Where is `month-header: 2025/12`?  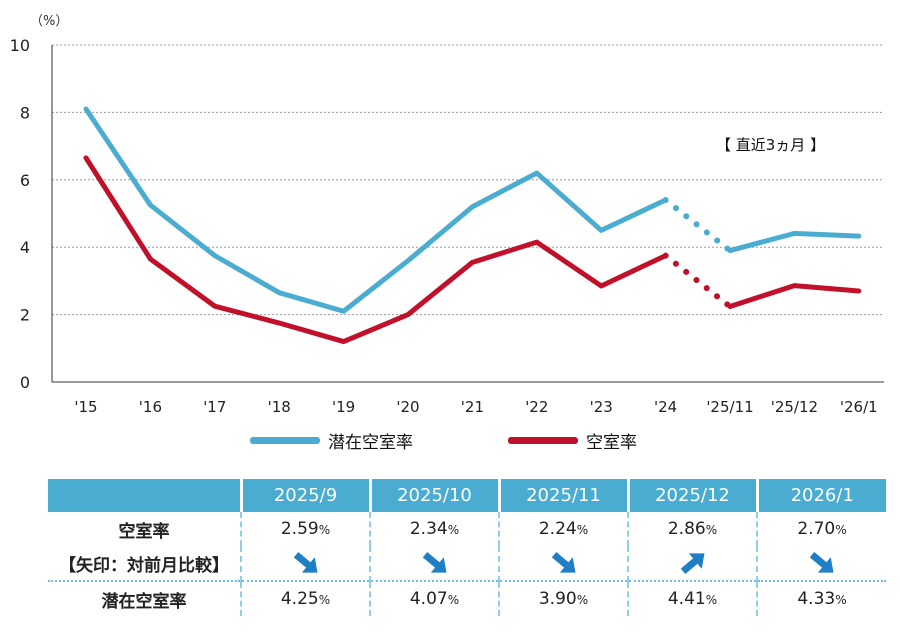
month-header: 2025/12 is located at coordinates (691, 495).